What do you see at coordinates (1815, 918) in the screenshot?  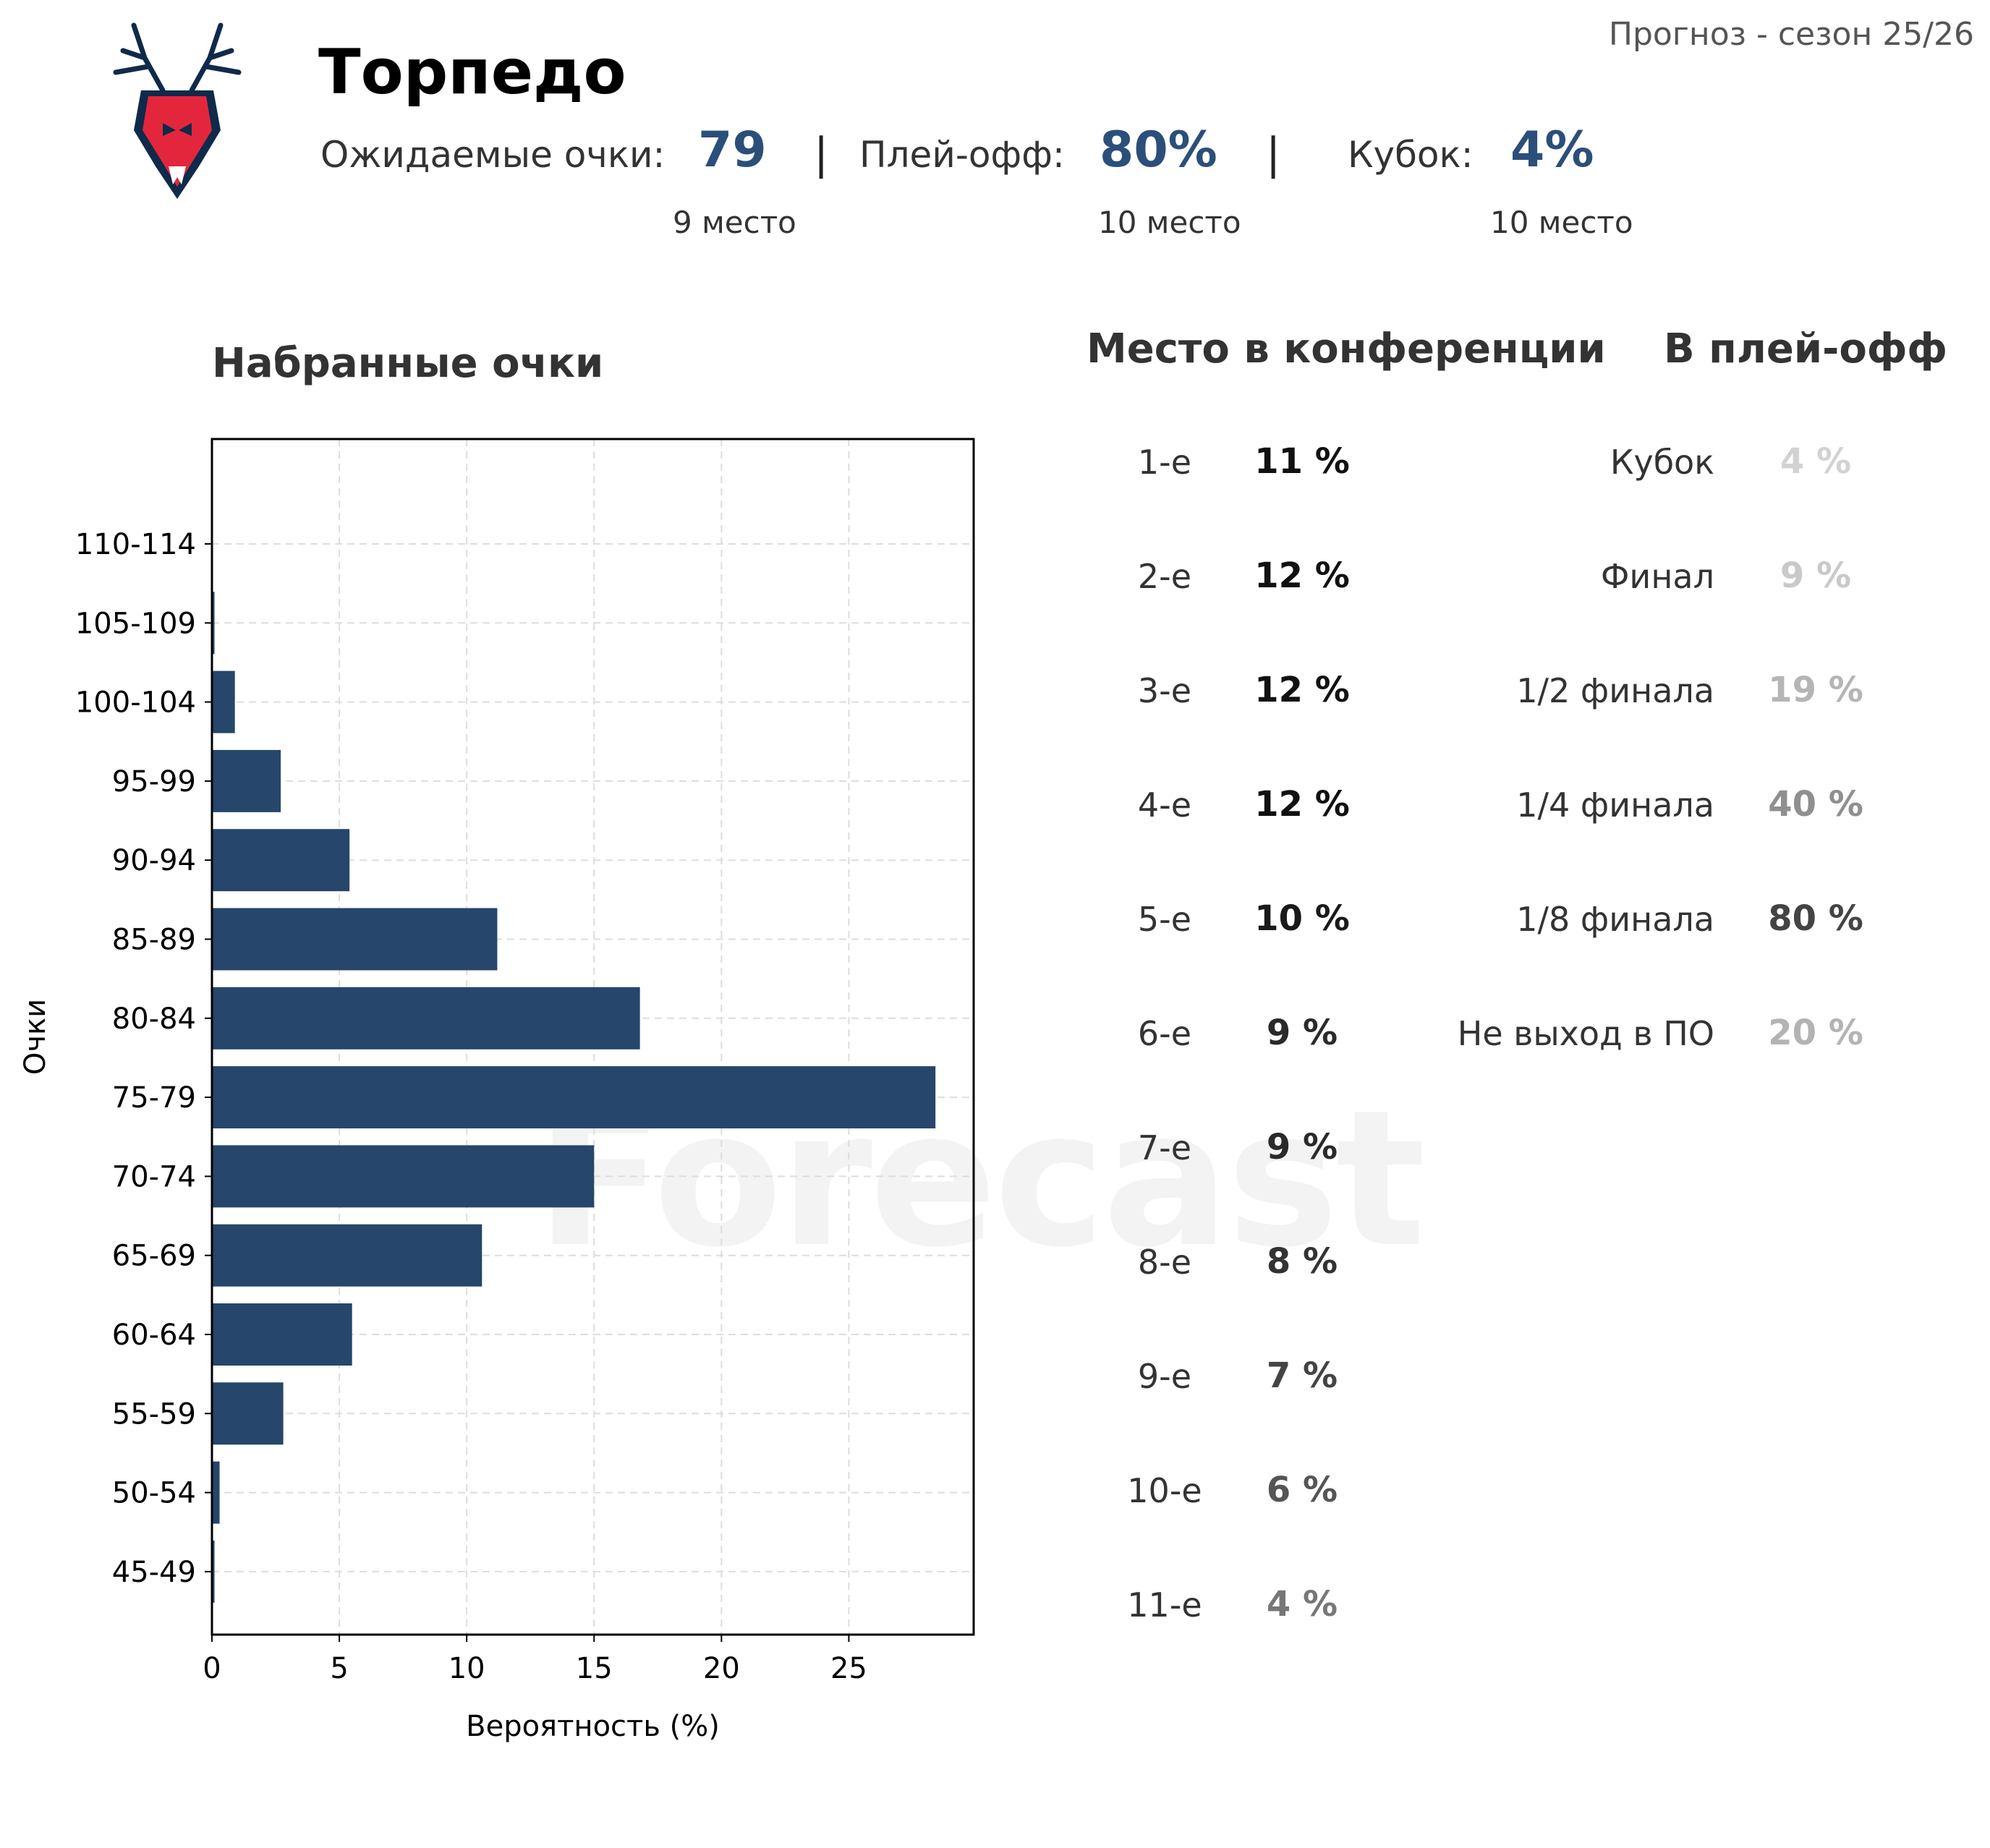 I see `playoff-stage-value: 80 %` at bounding box center [1815, 918].